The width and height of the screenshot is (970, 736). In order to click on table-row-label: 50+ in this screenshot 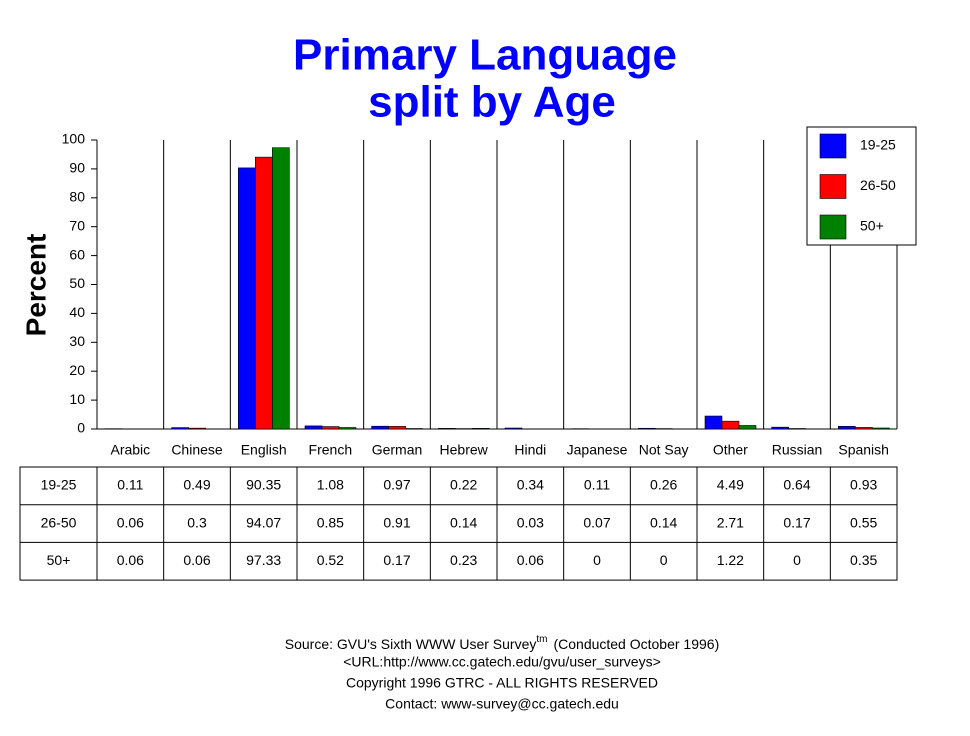, I will do `click(59, 560)`.